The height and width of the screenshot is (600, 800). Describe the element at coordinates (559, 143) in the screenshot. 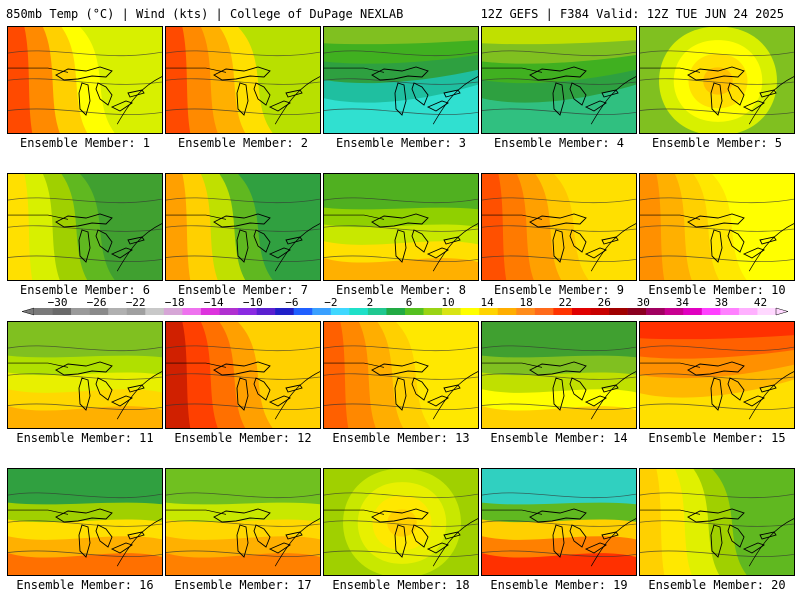

I see `ensemble-member-label: Ensemble Member: 4` at that location.